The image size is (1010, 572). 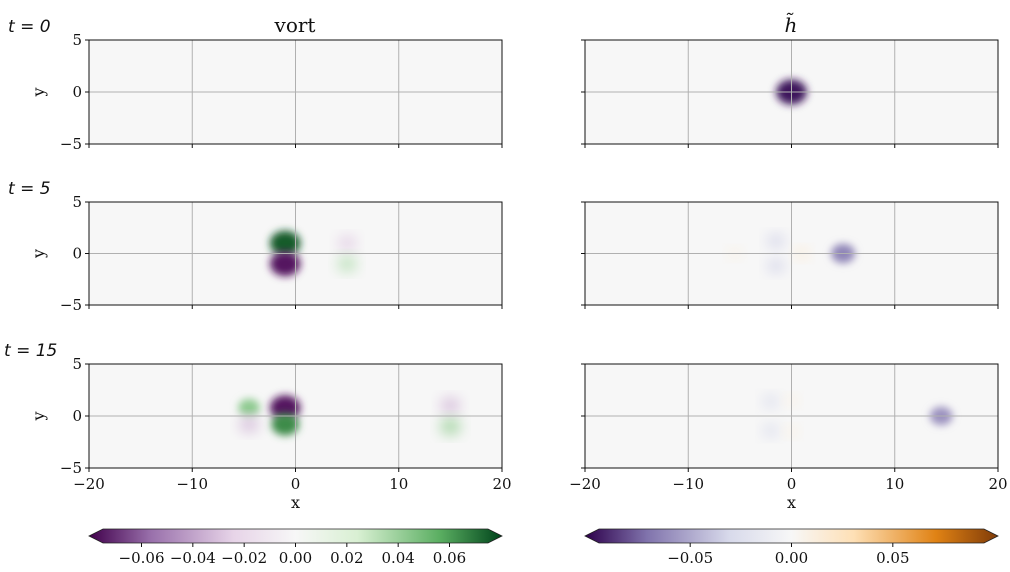 What do you see at coordinates (29, 189) in the screenshot?
I see `time-label-t5: t = 5` at bounding box center [29, 189].